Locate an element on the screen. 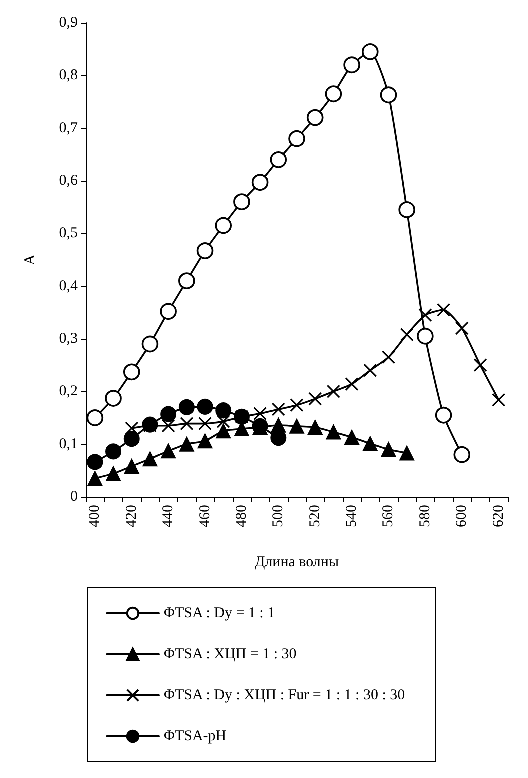  y-tick-label: 0,6 is located at coordinates (68, 181).